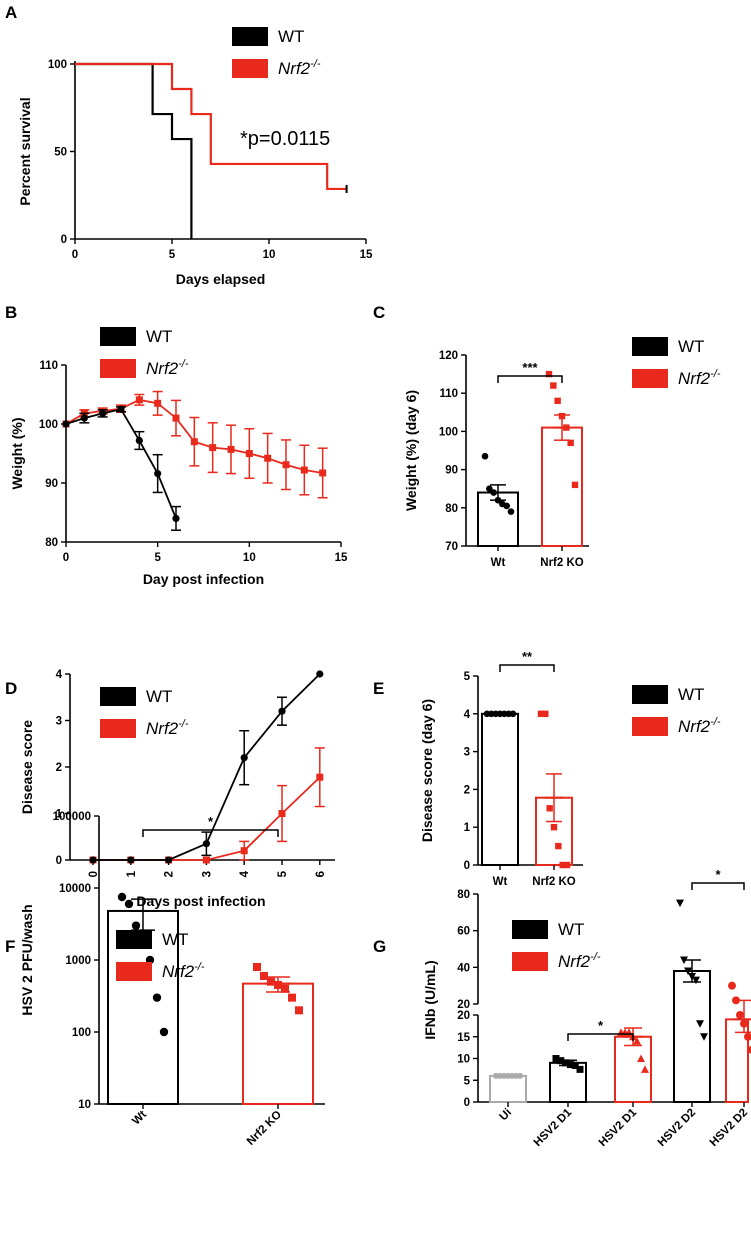  I want to click on panel-g-legend-swatch-ko, so click(530, 961).